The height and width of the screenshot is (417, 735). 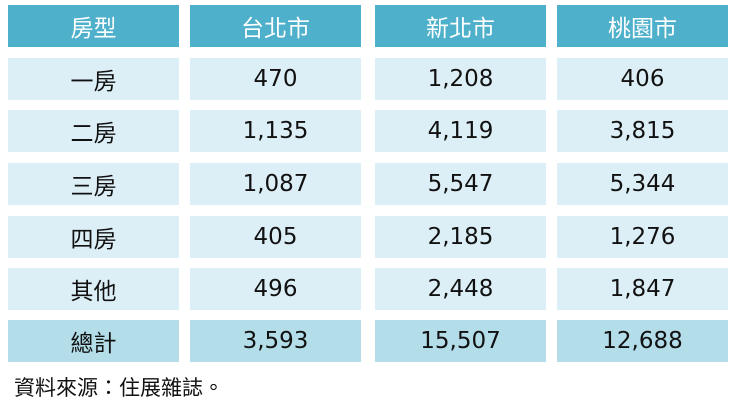 What do you see at coordinates (275, 237) in the screenshot?
I see `table-cell: 405` at bounding box center [275, 237].